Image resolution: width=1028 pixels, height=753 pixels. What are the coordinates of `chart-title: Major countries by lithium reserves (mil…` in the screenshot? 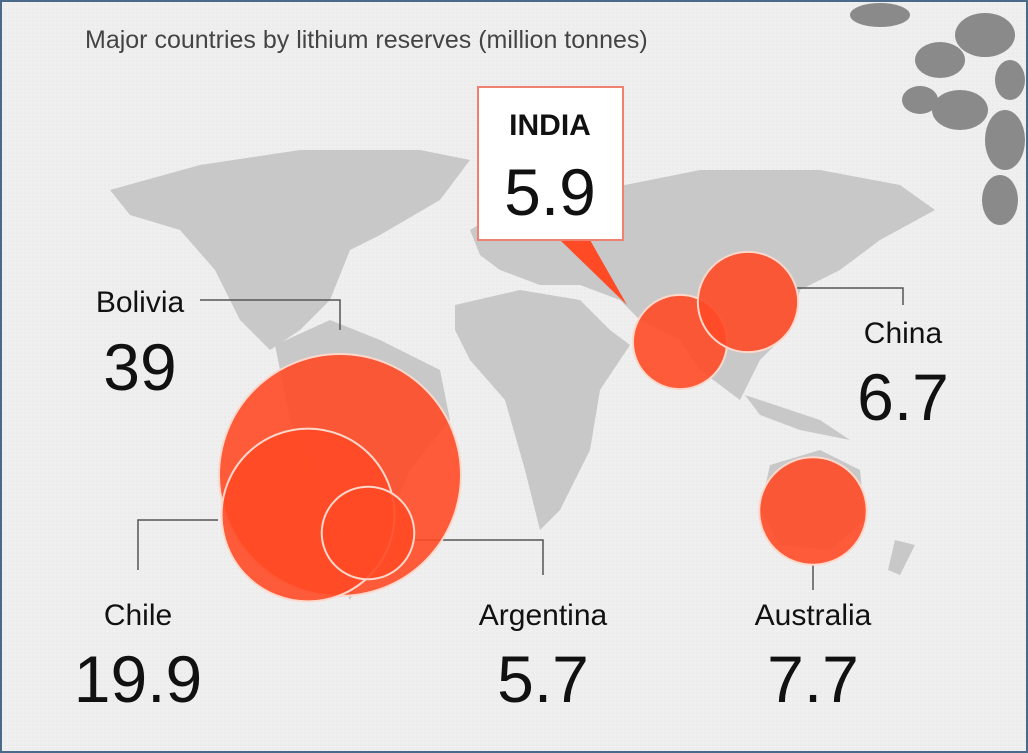 It's located at (366, 40).